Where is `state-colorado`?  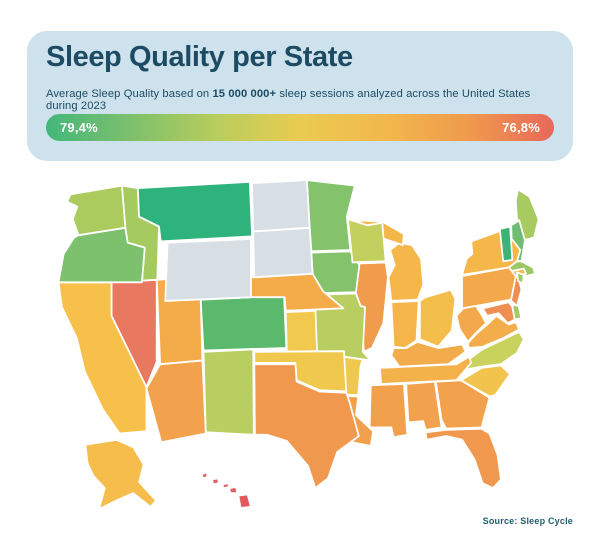 state-colorado is located at coordinates (243, 322).